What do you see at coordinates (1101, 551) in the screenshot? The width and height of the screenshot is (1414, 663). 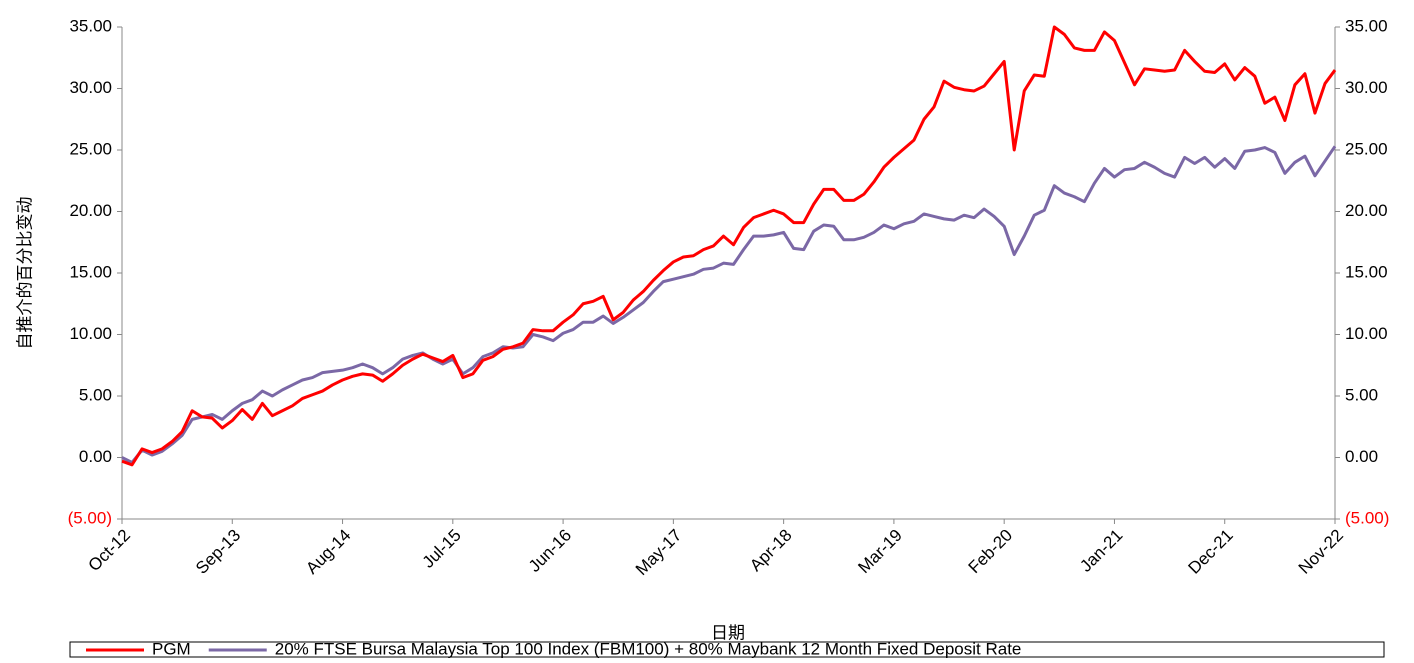 I see `x-tick-label: Jan-21` at bounding box center [1101, 551].